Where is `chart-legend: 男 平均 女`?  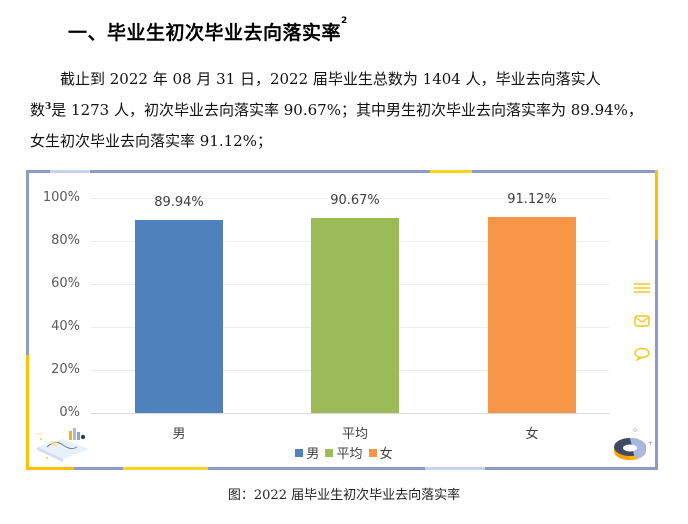 chart-legend: 男 平均 女 is located at coordinates (344, 452).